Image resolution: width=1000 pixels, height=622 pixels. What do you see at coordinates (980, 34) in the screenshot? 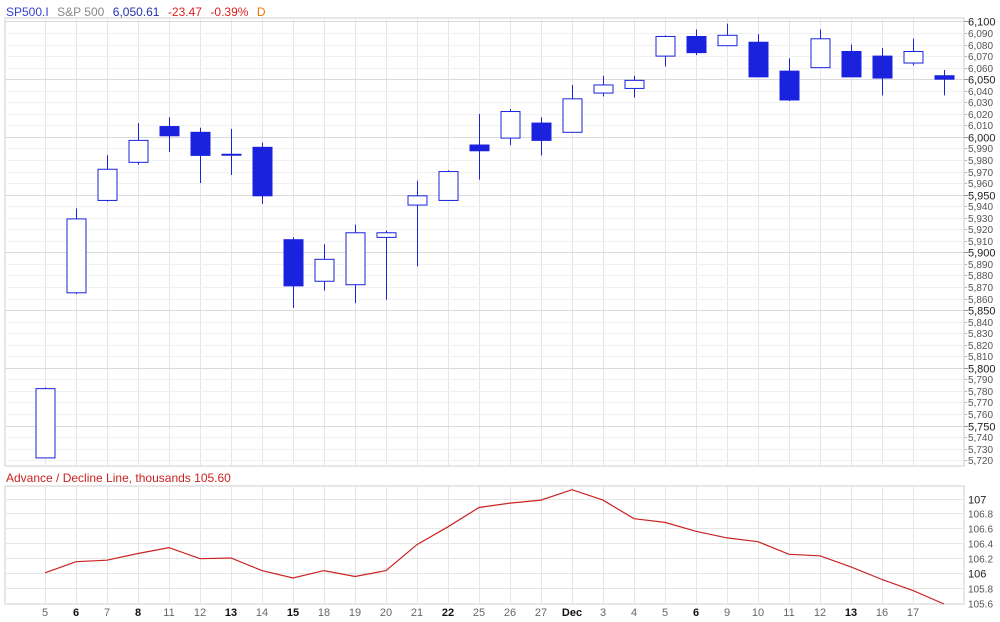
I see `price-tick-label-minor: 6,090` at bounding box center [980, 34].